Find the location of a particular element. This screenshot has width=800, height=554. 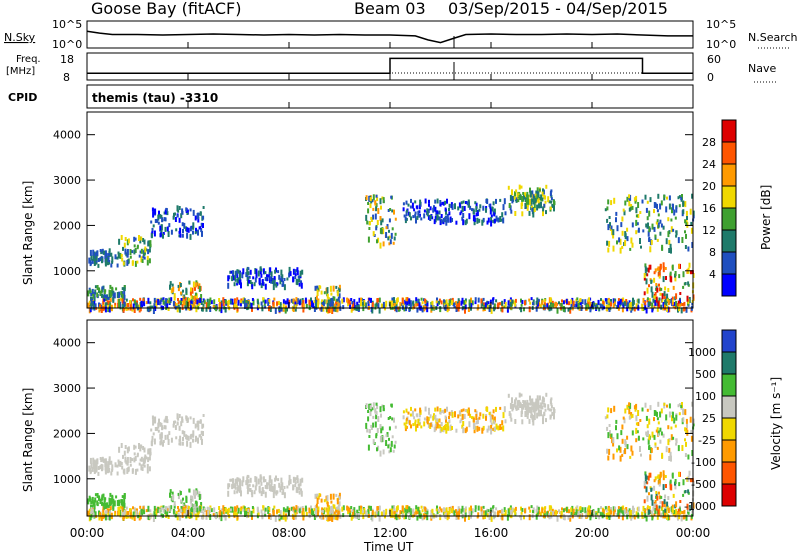

noise-sky-label: N.Sky is located at coordinates (20, 37).